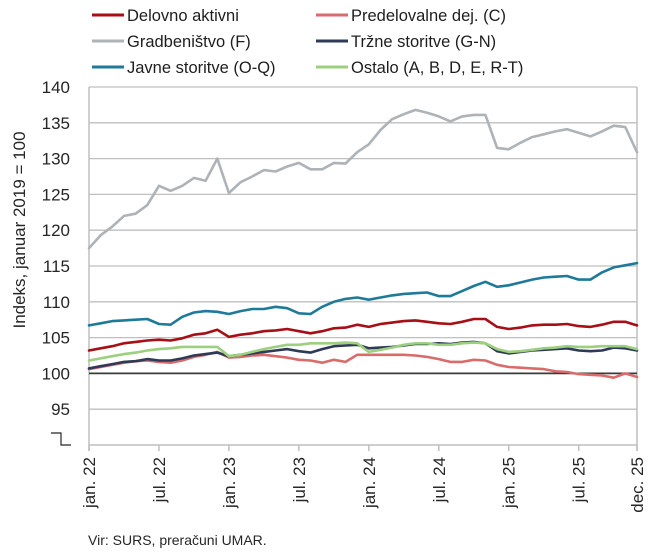 Image resolution: width=651 pixels, height=556 pixels. Describe the element at coordinates (637, 485) in the screenshot. I see `x-tick-label: dec. 25` at that location.